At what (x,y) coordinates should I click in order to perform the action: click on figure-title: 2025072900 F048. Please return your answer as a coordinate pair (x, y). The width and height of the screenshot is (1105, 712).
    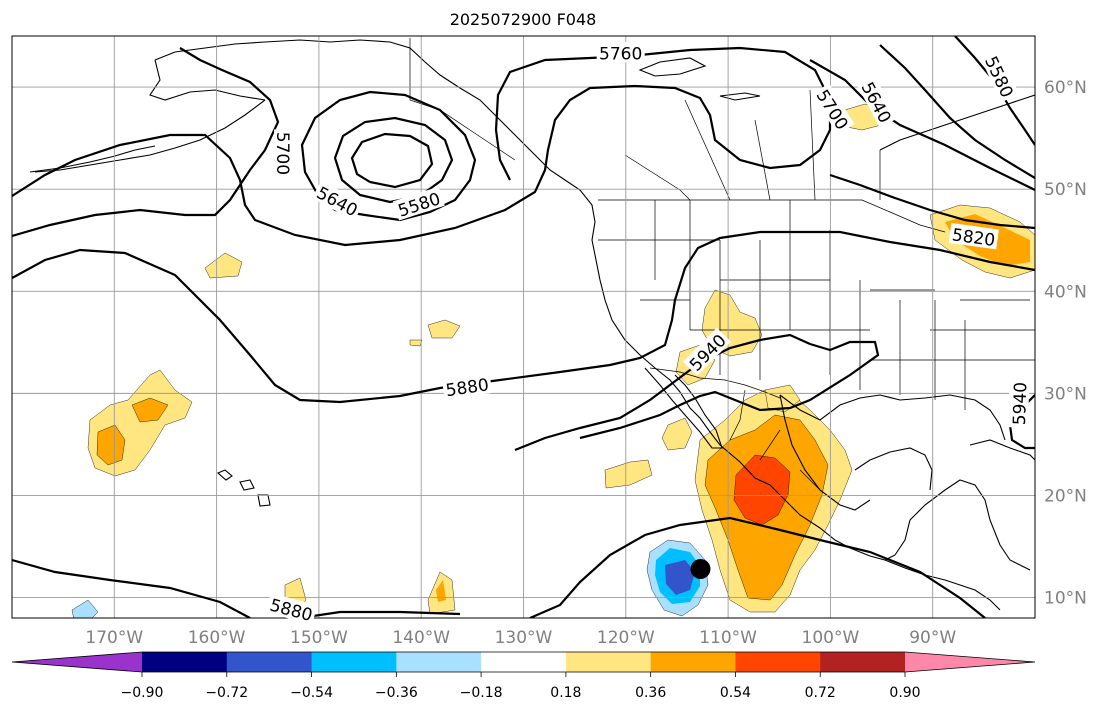
    Looking at the image, I should click on (523, 19).